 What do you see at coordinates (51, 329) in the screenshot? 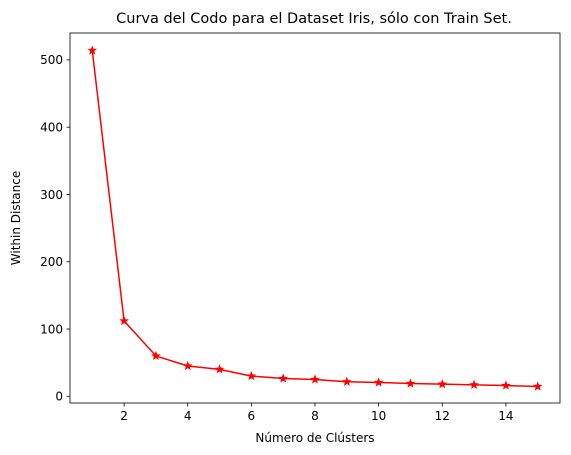
I see `y-tick-label: 100` at bounding box center [51, 329].